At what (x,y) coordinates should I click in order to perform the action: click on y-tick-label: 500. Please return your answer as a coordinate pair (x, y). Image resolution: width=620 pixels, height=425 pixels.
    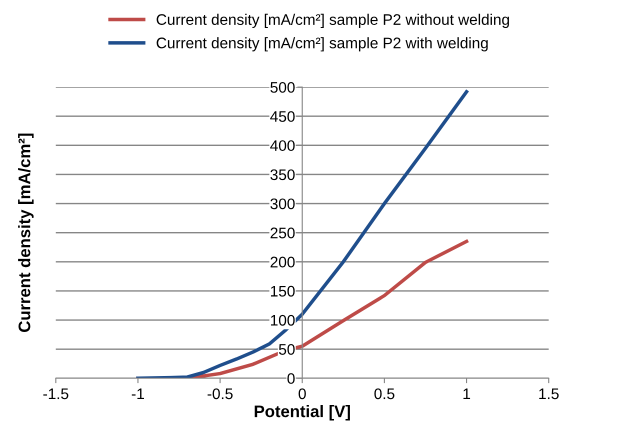
    Looking at the image, I should click on (282, 87).